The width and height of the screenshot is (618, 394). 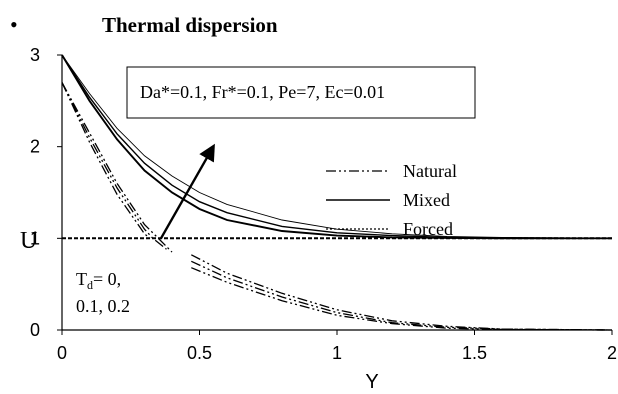 What do you see at coordinates (35, 238) in the screenshot?
I see `y-tick-label: 1` at bounding box center [35, 238].